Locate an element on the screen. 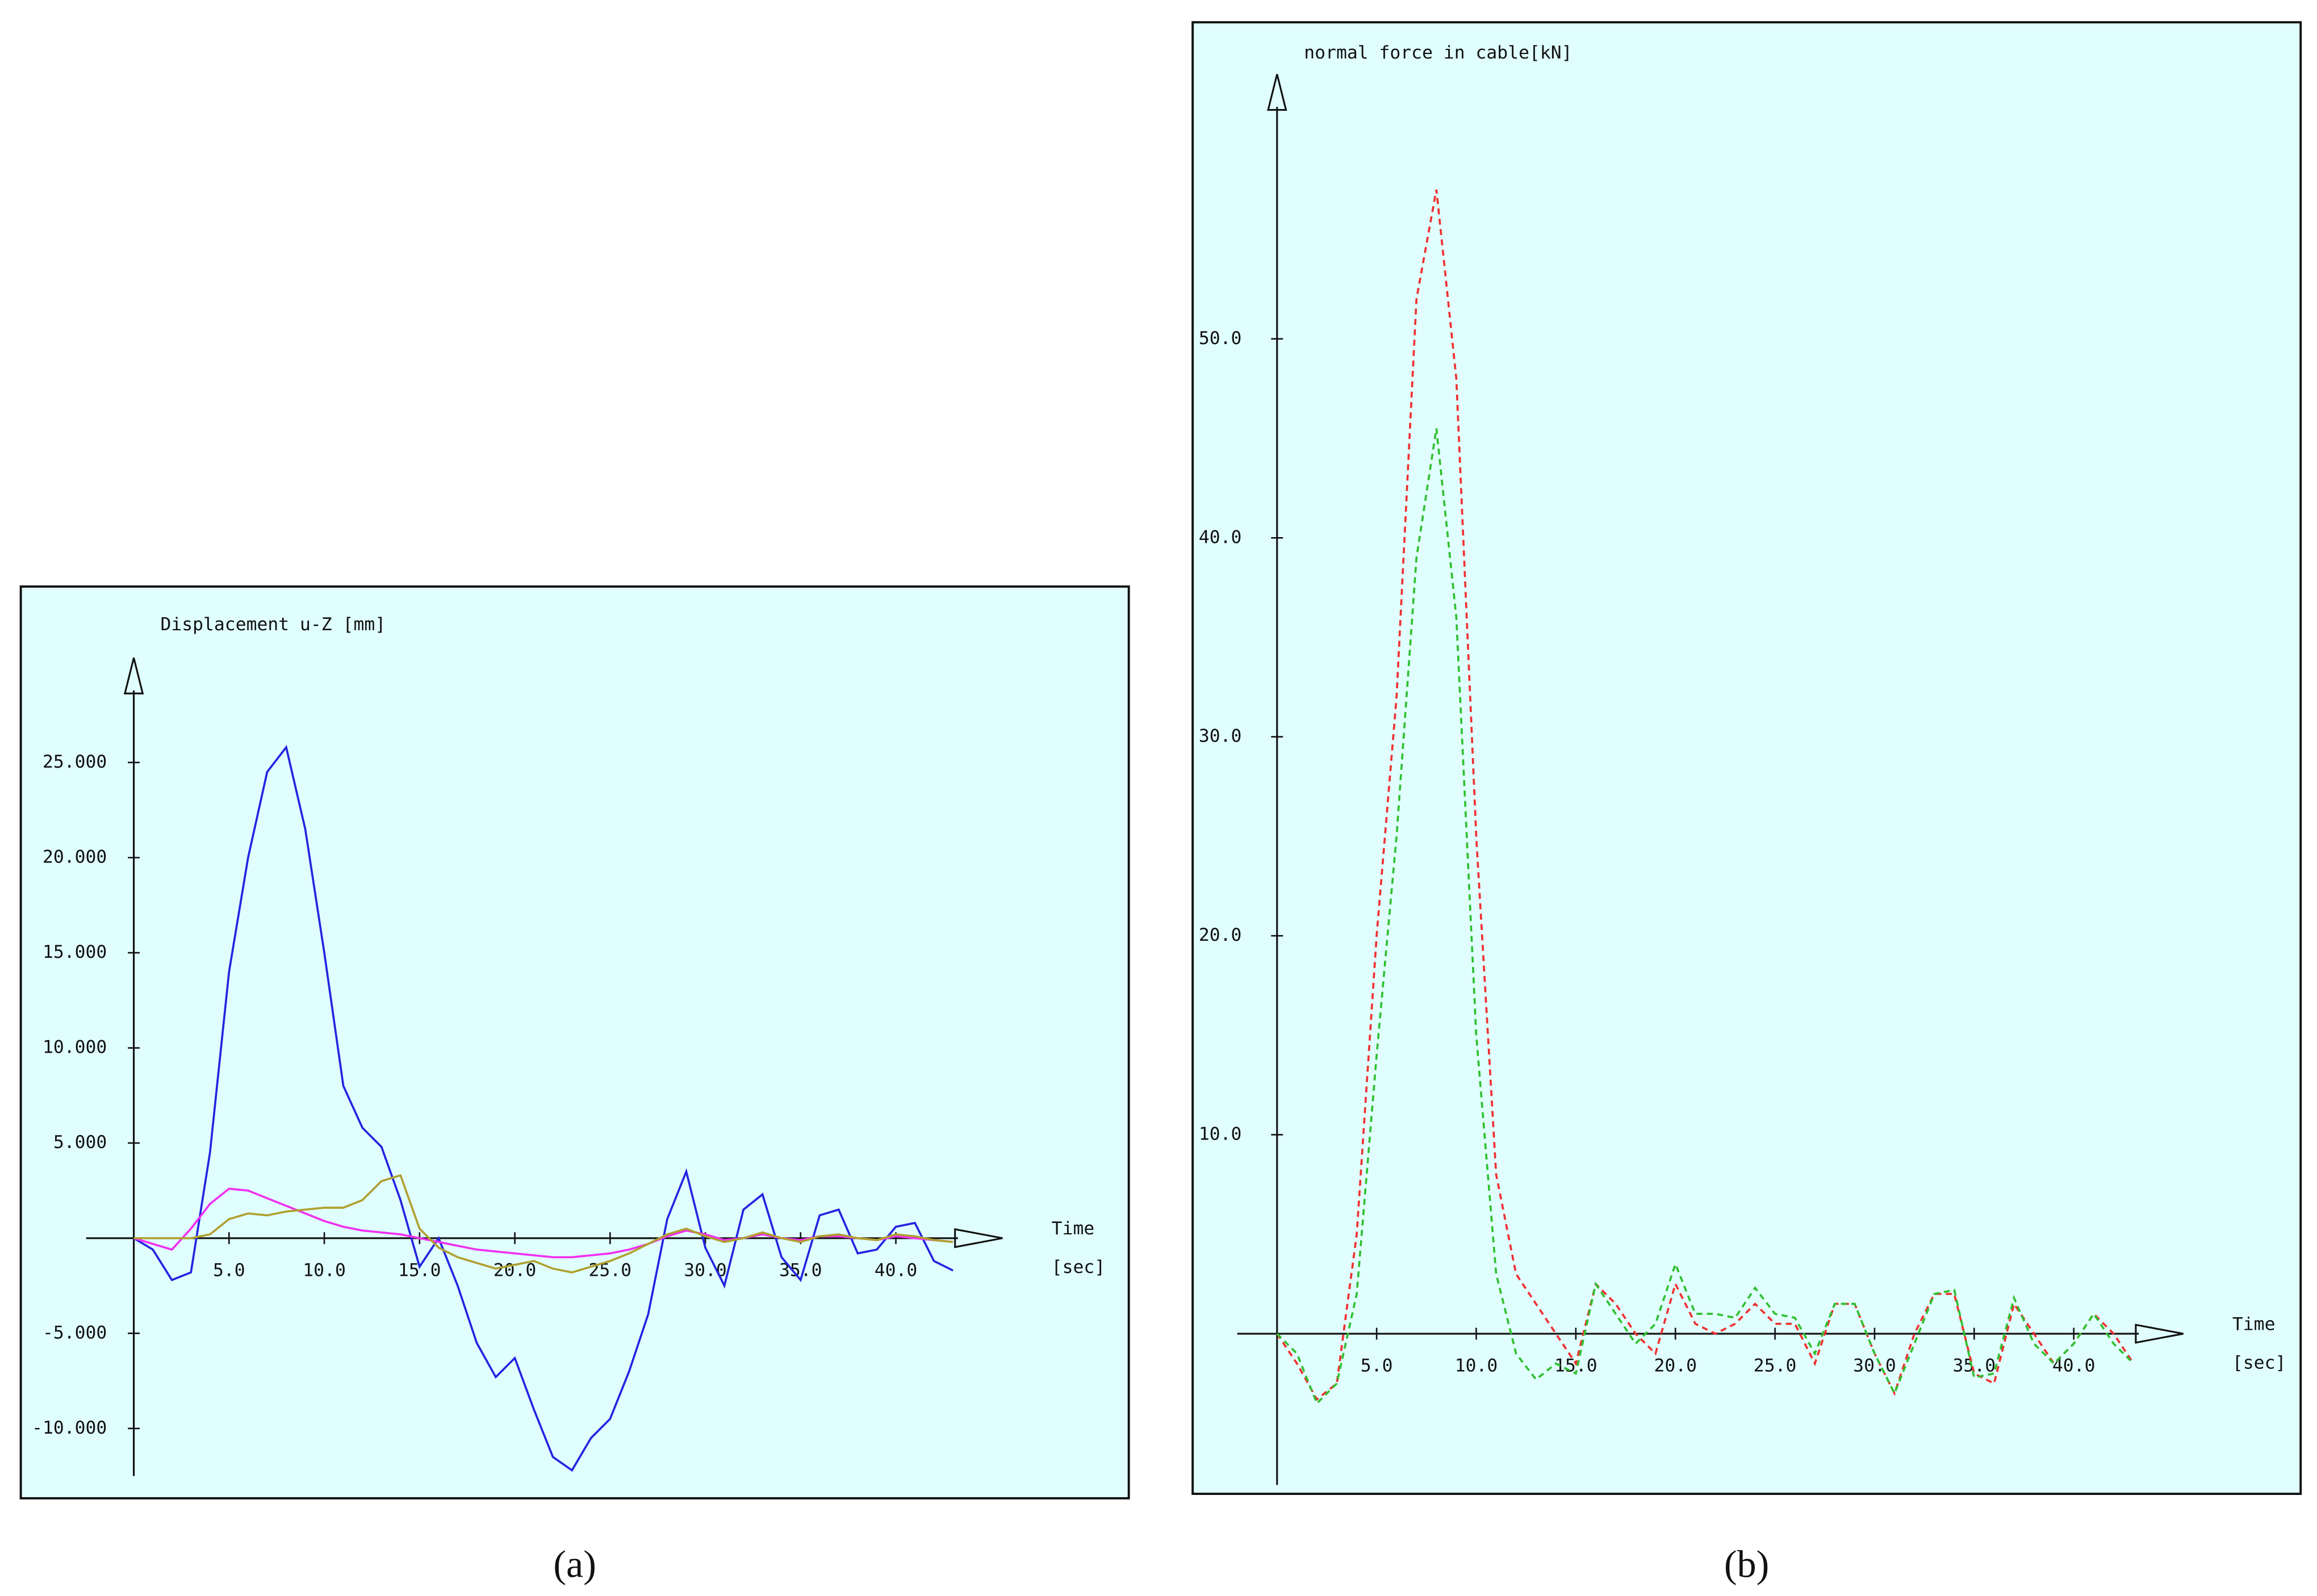 The height and width of the screenshot is (1596, 2317). caption: (a) is located at coordinates (574, 1563).